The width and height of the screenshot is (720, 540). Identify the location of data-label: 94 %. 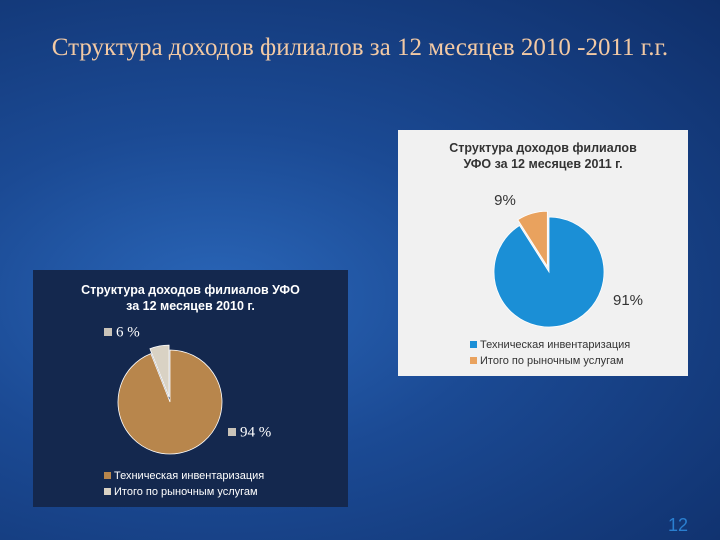
(255, 432).